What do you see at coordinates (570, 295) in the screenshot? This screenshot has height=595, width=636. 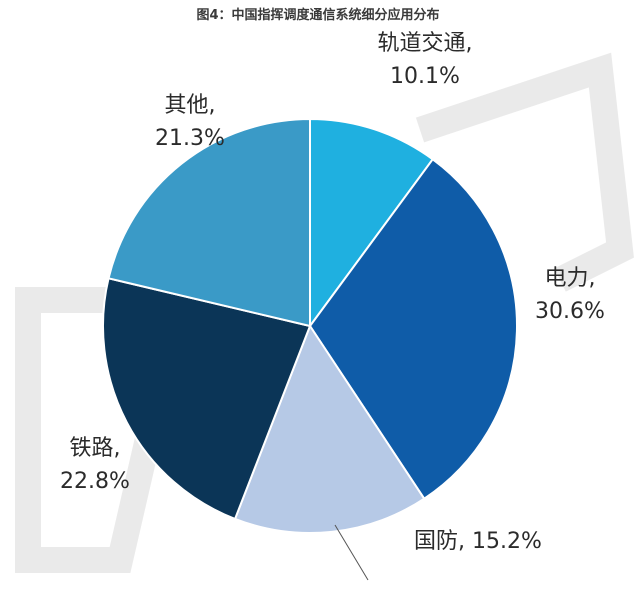 I see `pie-label-1: 电力, 30.6%` at bounding box center [570, 295].